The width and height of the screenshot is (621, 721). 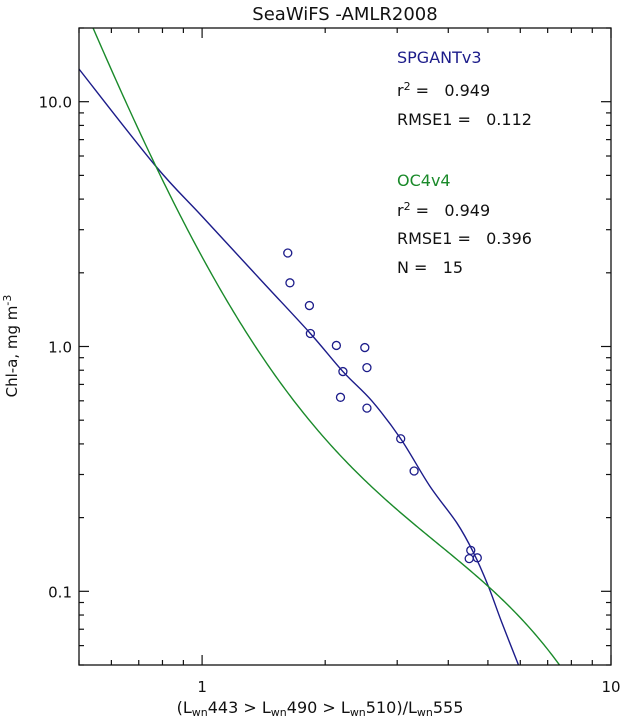 I want to click on x-tick-label: 1, so click(x=202, y=687).